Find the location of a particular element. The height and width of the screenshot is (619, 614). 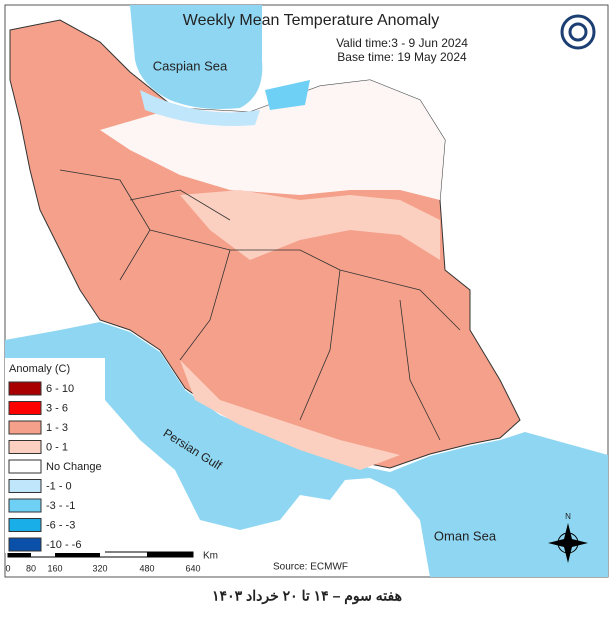

slight-warm-area is located at coordinates (310, 225).